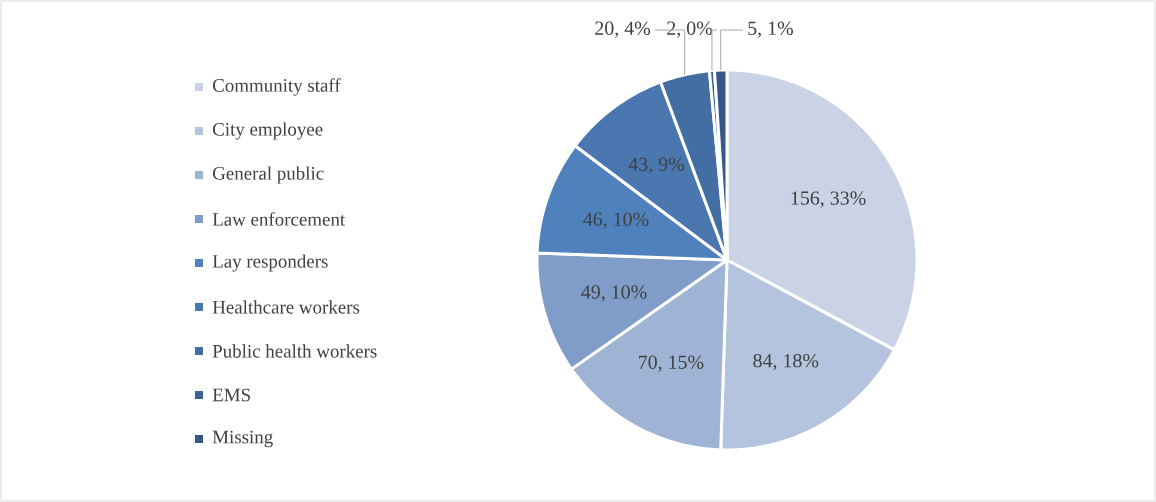 The width and height of the screenshot is (1156, 502). Describe the element at coordinates (614, 293) in the screenshot. I see `data-label: 49, 10%` at that location.